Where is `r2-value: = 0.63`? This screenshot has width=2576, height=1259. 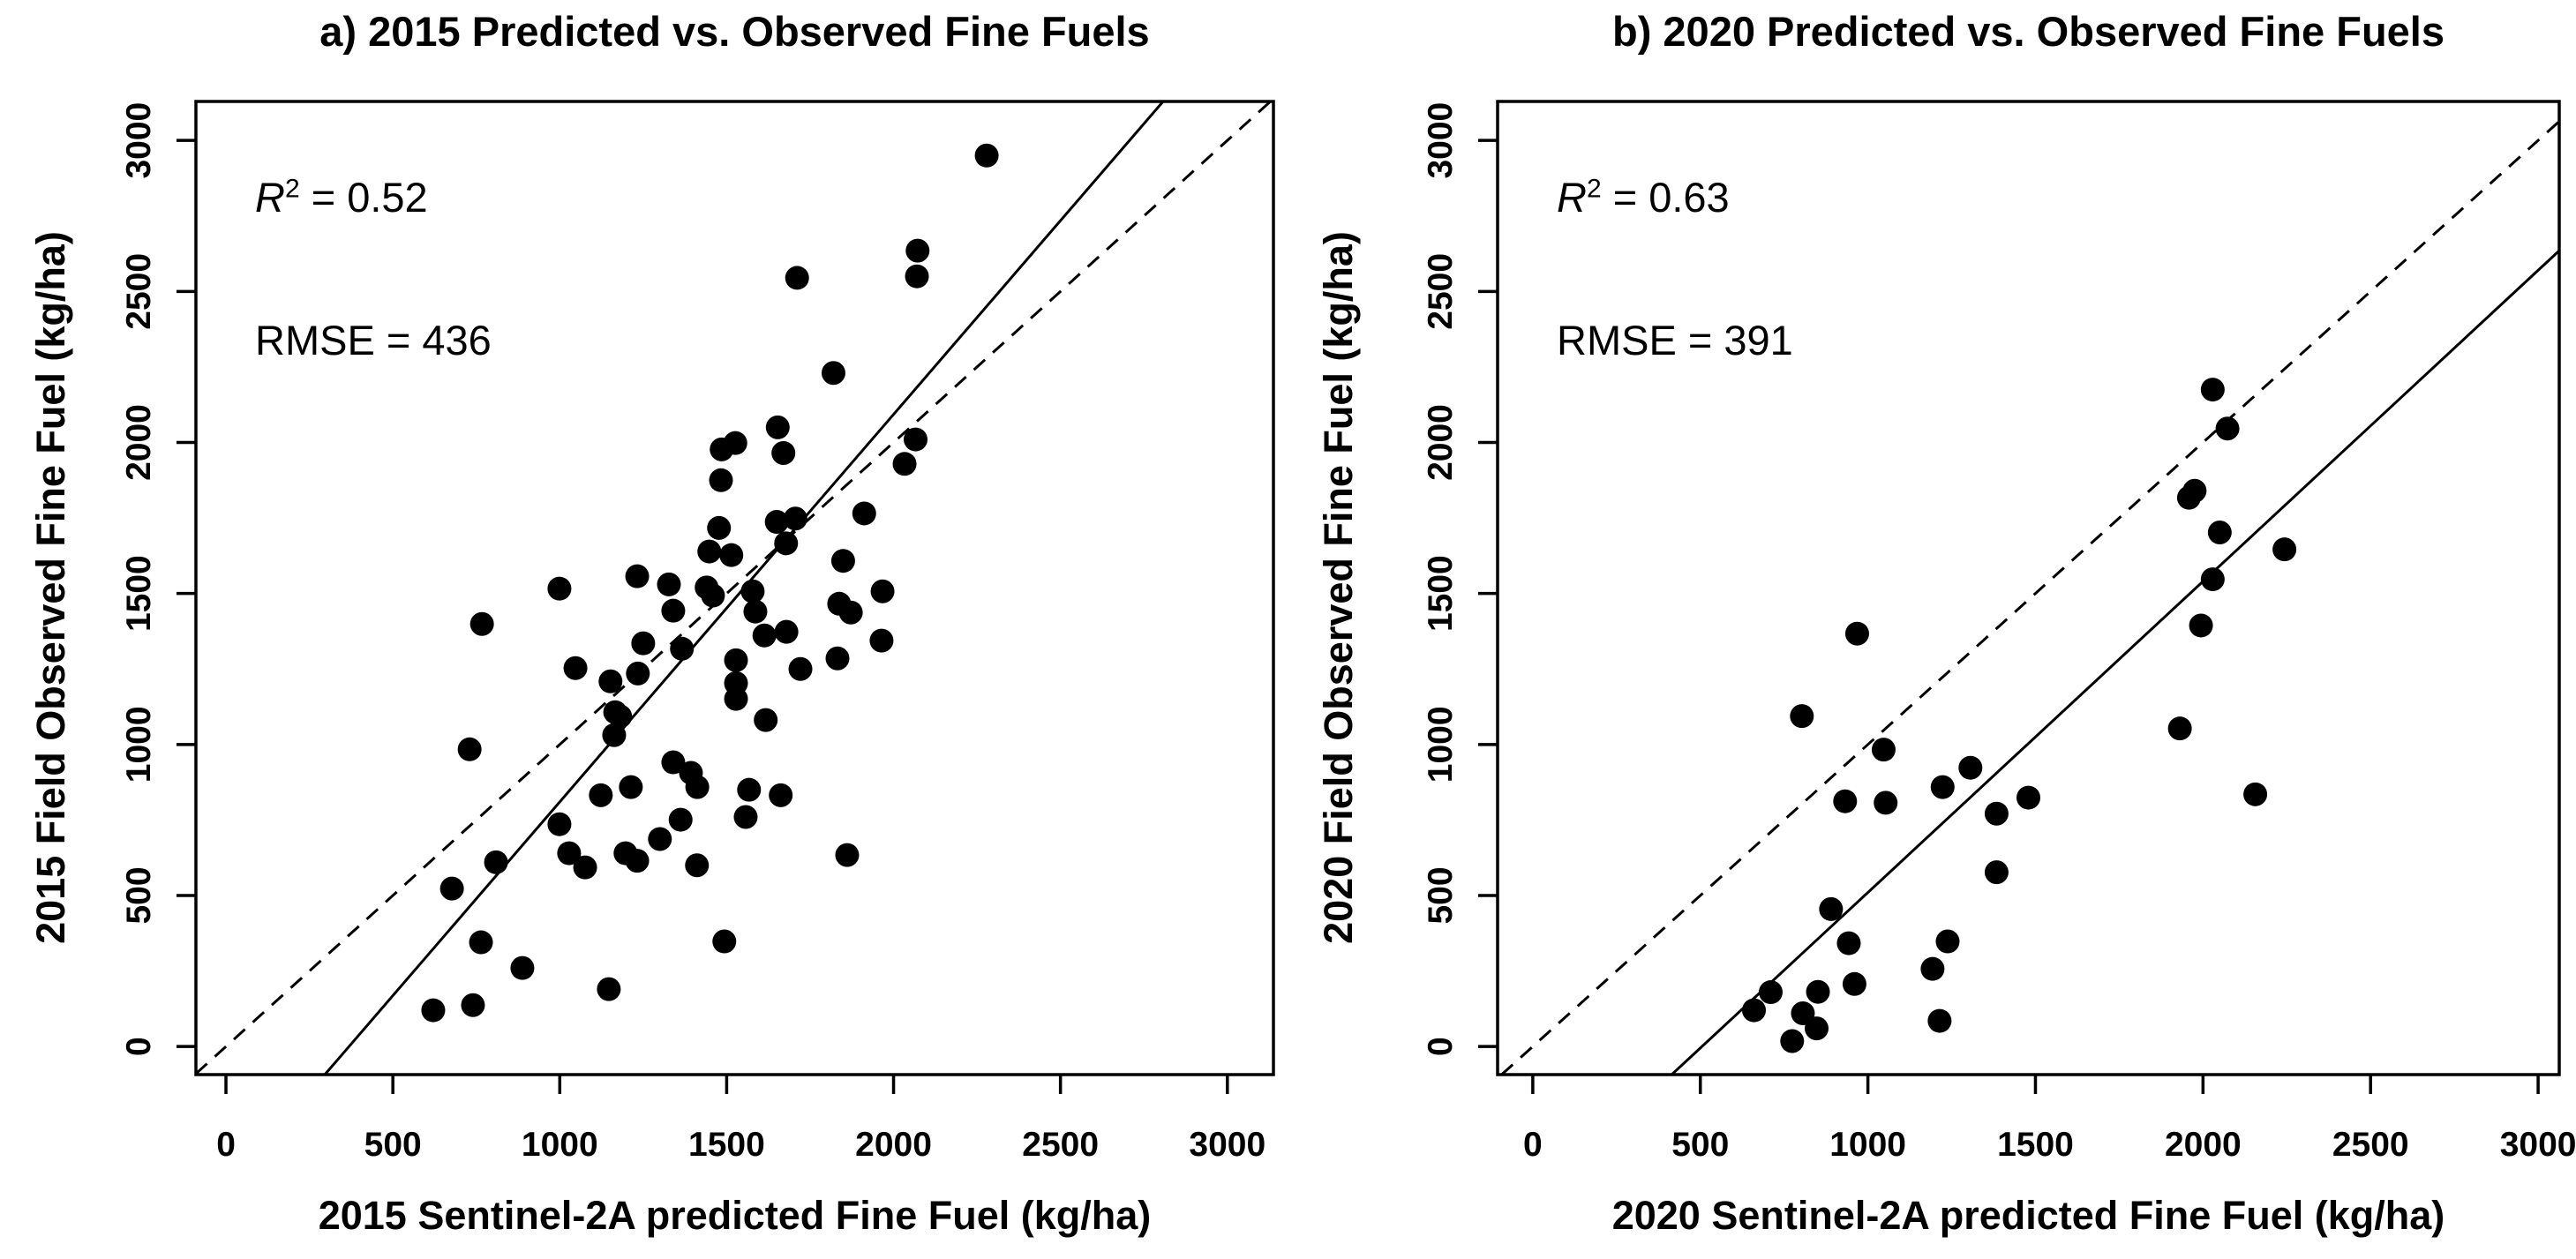 r2-value: = 0.63 is located at coordinates (1665, 197).